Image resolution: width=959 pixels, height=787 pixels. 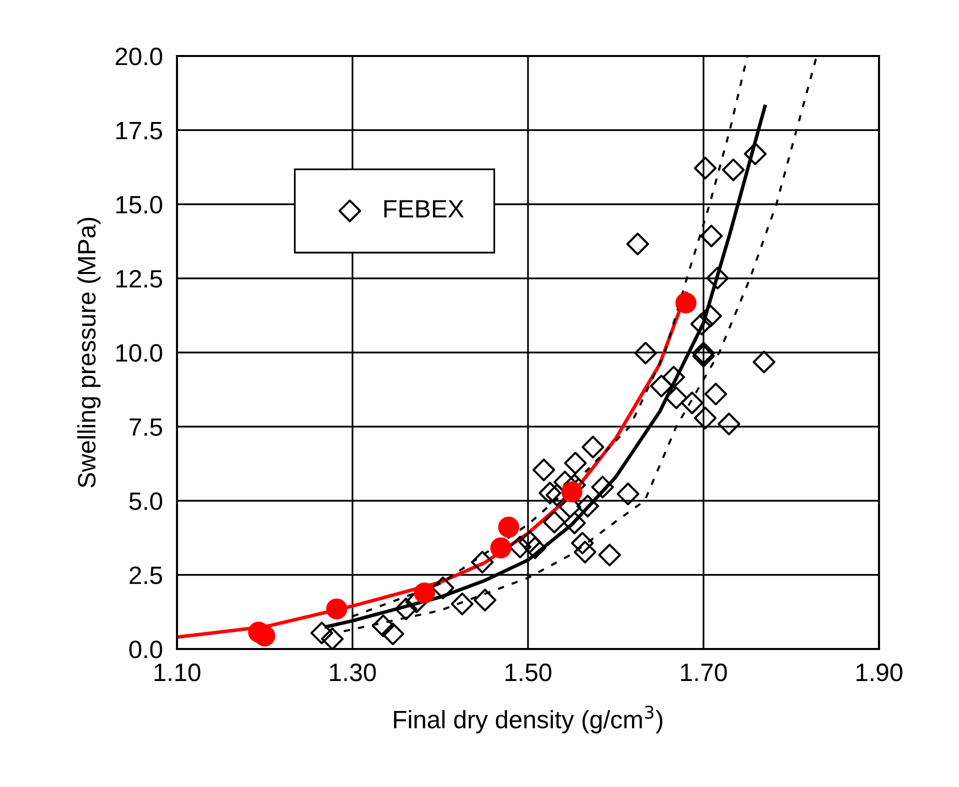 I want to click on y-tick-label: 20.0, so click(x=139, y=57).